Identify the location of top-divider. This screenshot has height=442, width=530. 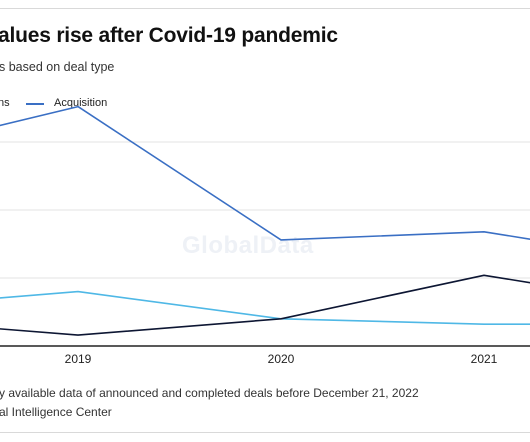
(265, 8).